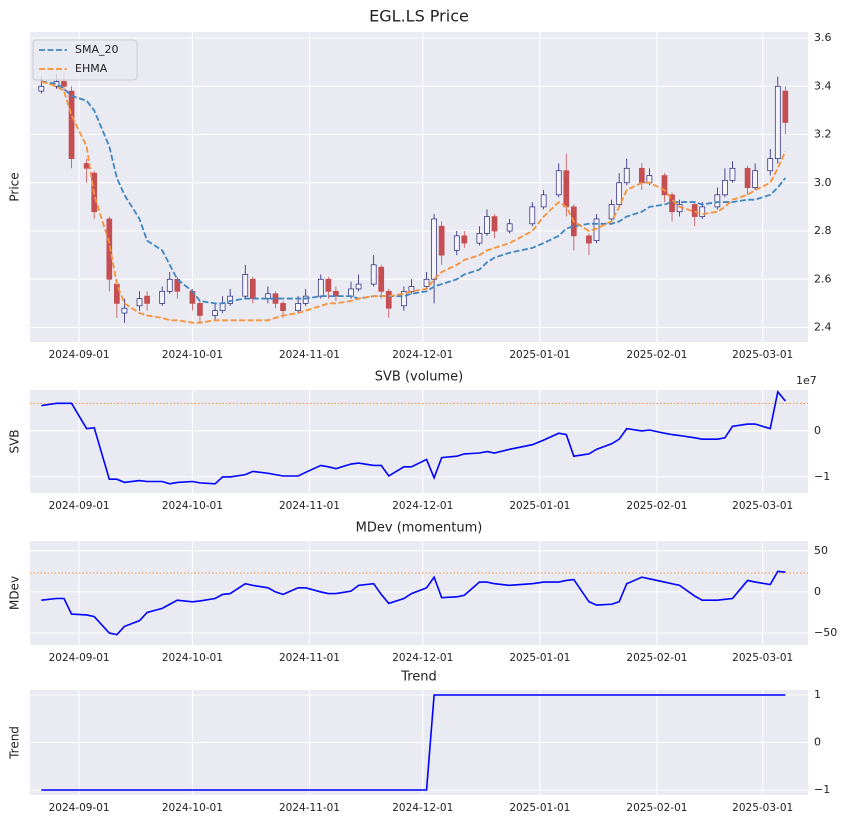 The width and height of the screenshot is (848, 826). What do you see at coordinates (85, 60) in the screenshot?
I see `legend: SMA_20 EHMA` at bounding box center [85, 60].